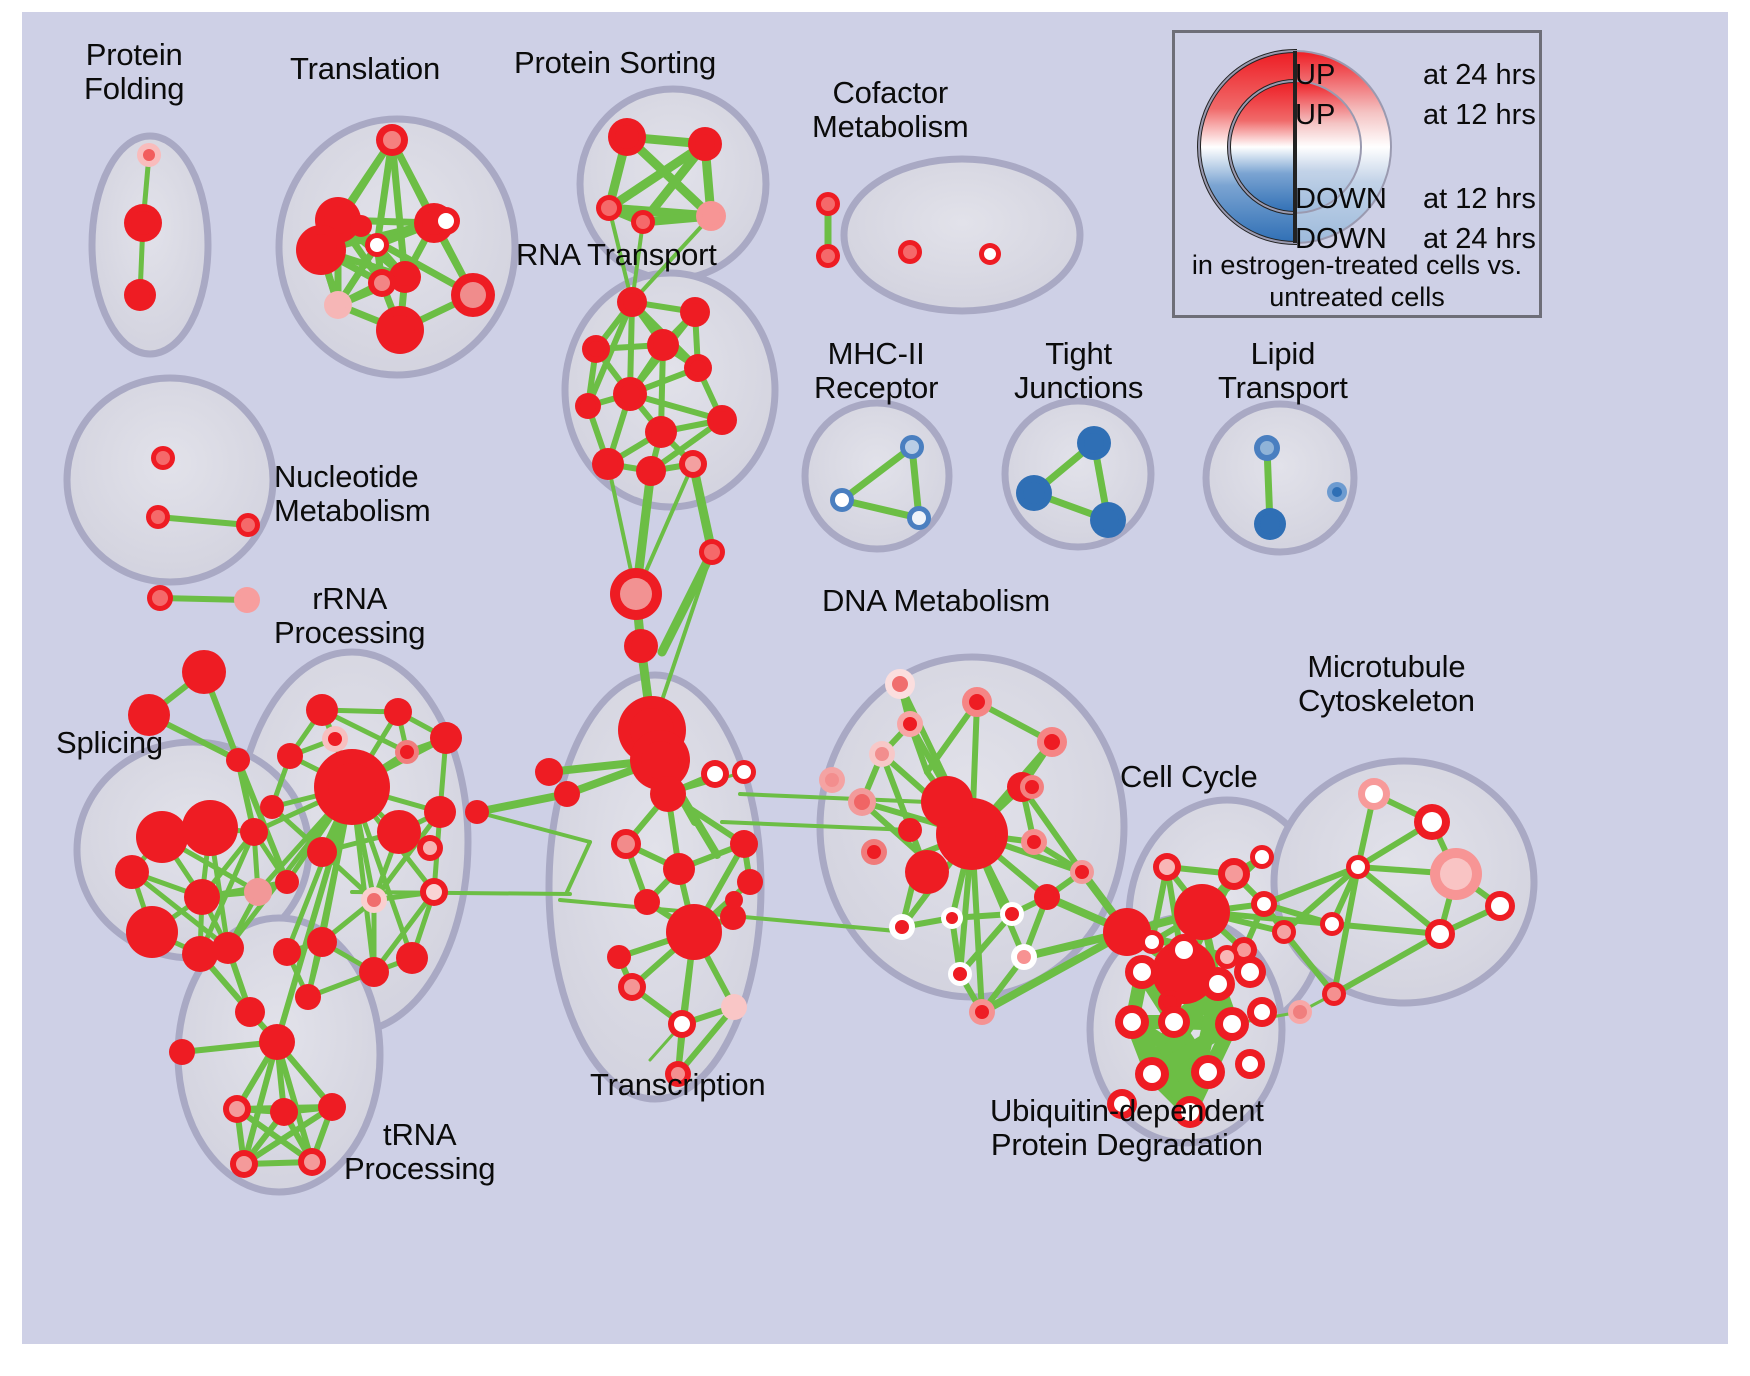 The height and width of the screenshot is (1376, 1750). What do you see at coordinates (615, 62) in the screenshot?
I see `cluster-label-protein-sorting: Protein Sorting` at bounding box center [615, 62].